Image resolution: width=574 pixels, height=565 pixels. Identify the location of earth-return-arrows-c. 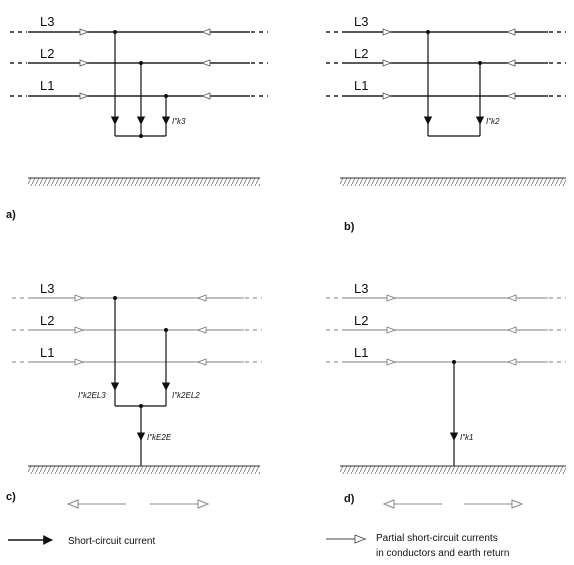
(138, 504).